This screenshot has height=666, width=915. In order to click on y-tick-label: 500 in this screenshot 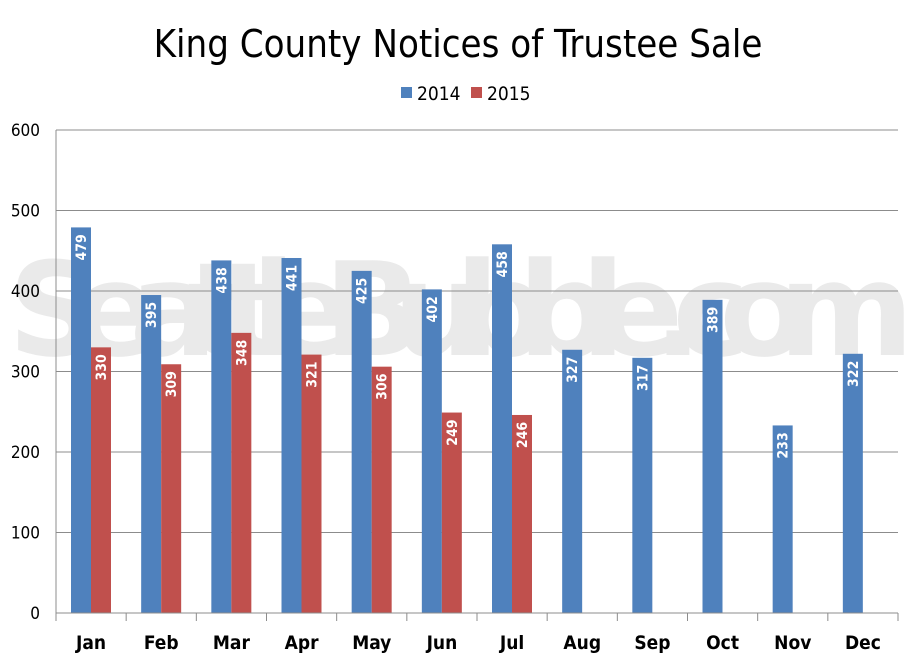, I will do `click(25, 212)`.